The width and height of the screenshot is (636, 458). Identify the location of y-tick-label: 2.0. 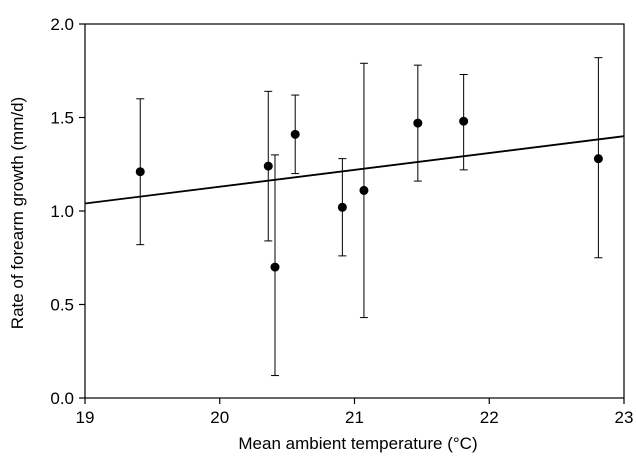
(62, 24).